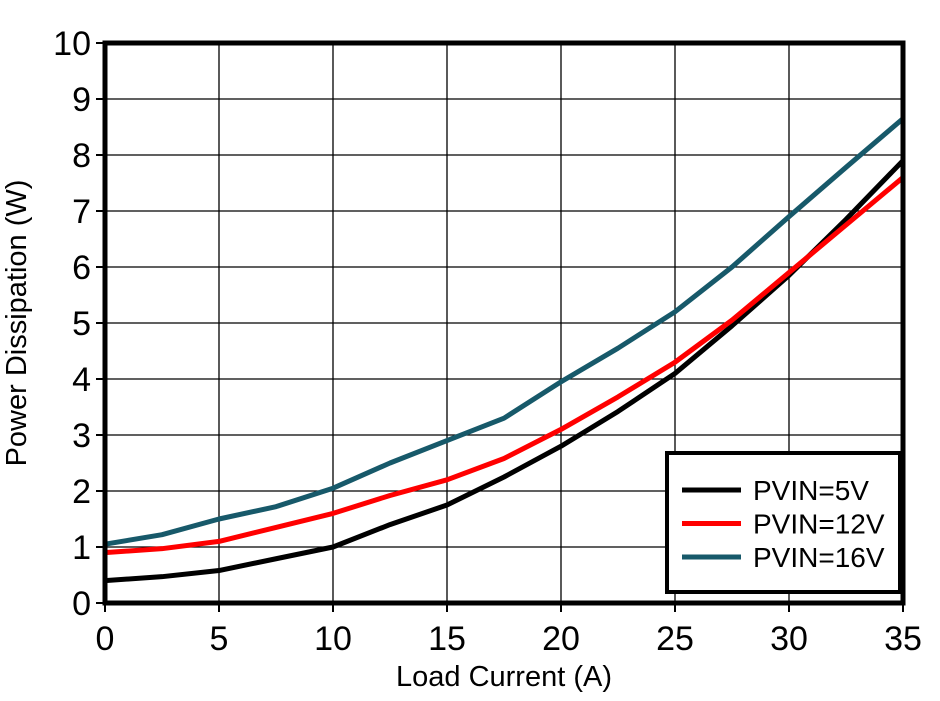 The image size is (940, 701). What do you see at coordinates (504, 677) in the screenshot?
I see `x-axis-title: Load Current (A)` at bounding box center [504, 677].